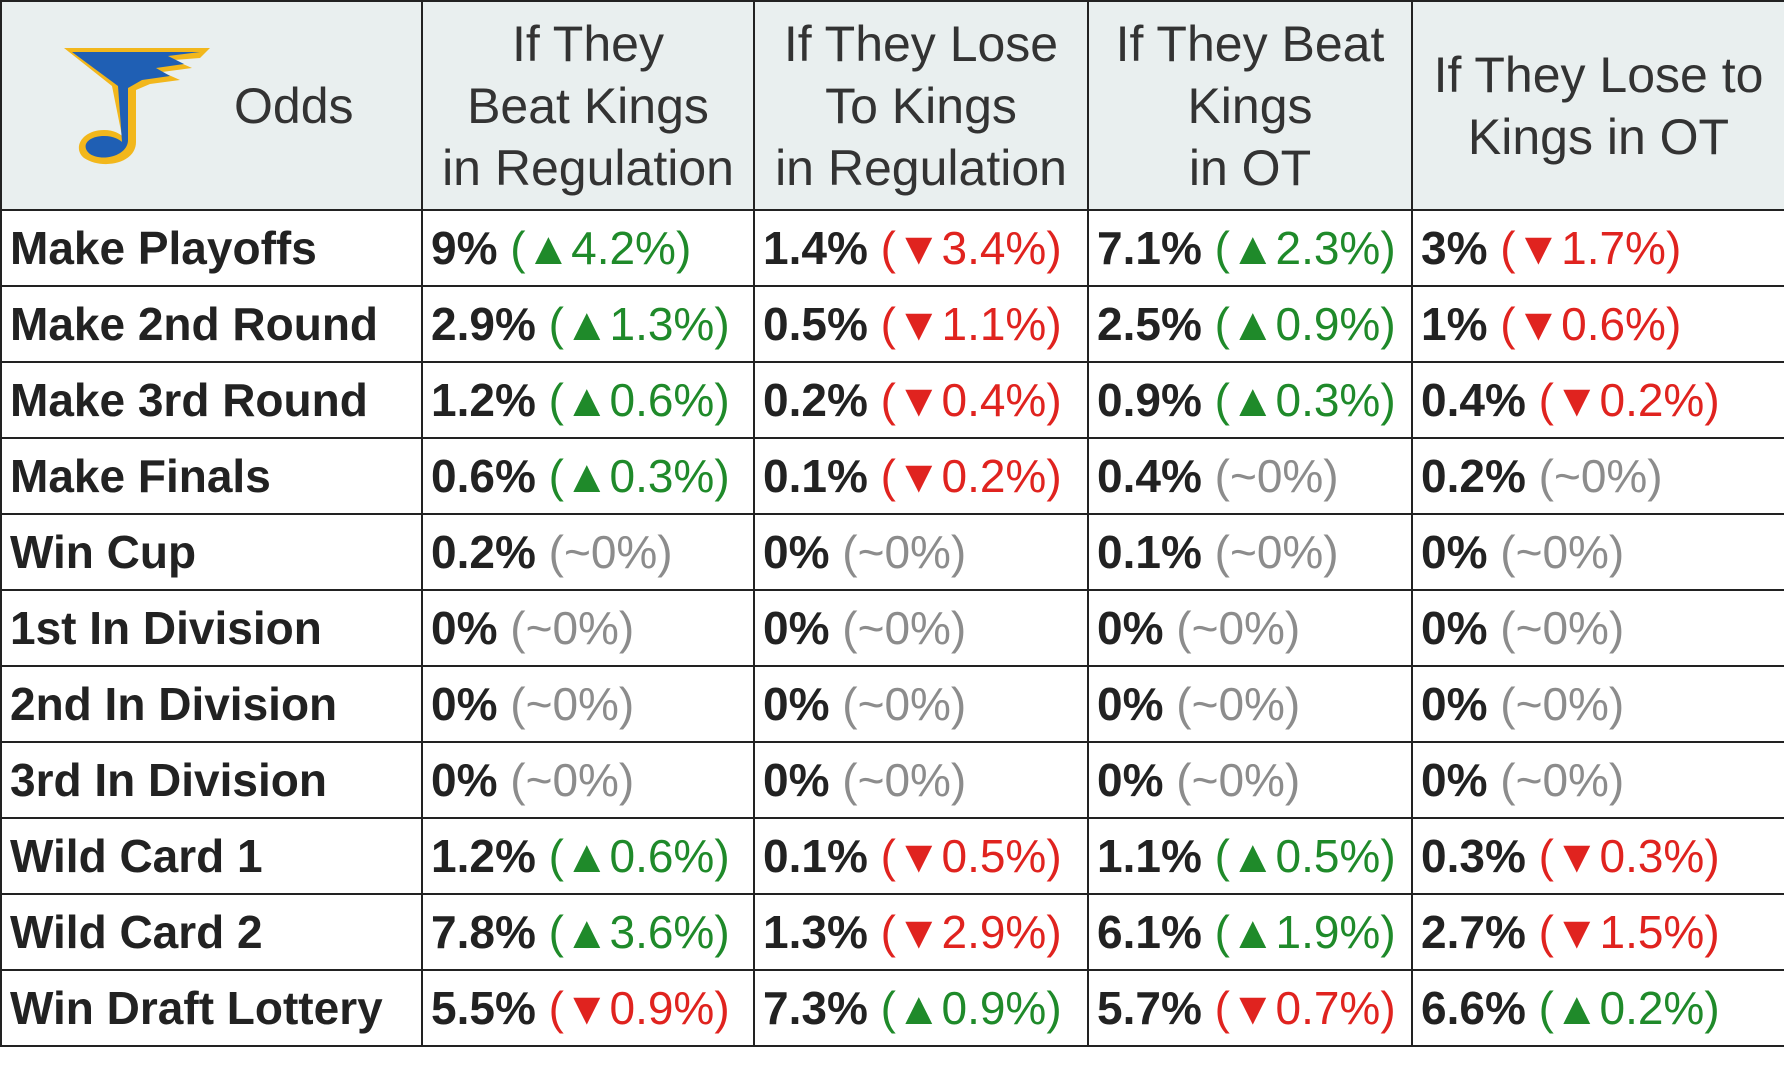  I want to click on cell: 0.6% (▲0.3%), so click(588, 476).